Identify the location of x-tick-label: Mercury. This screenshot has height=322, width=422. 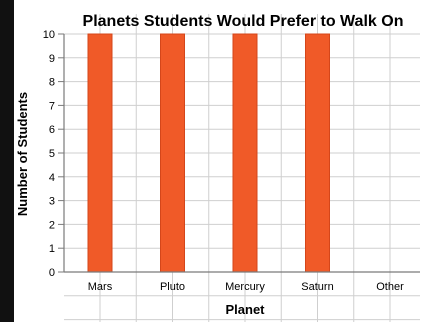
(245, 287).